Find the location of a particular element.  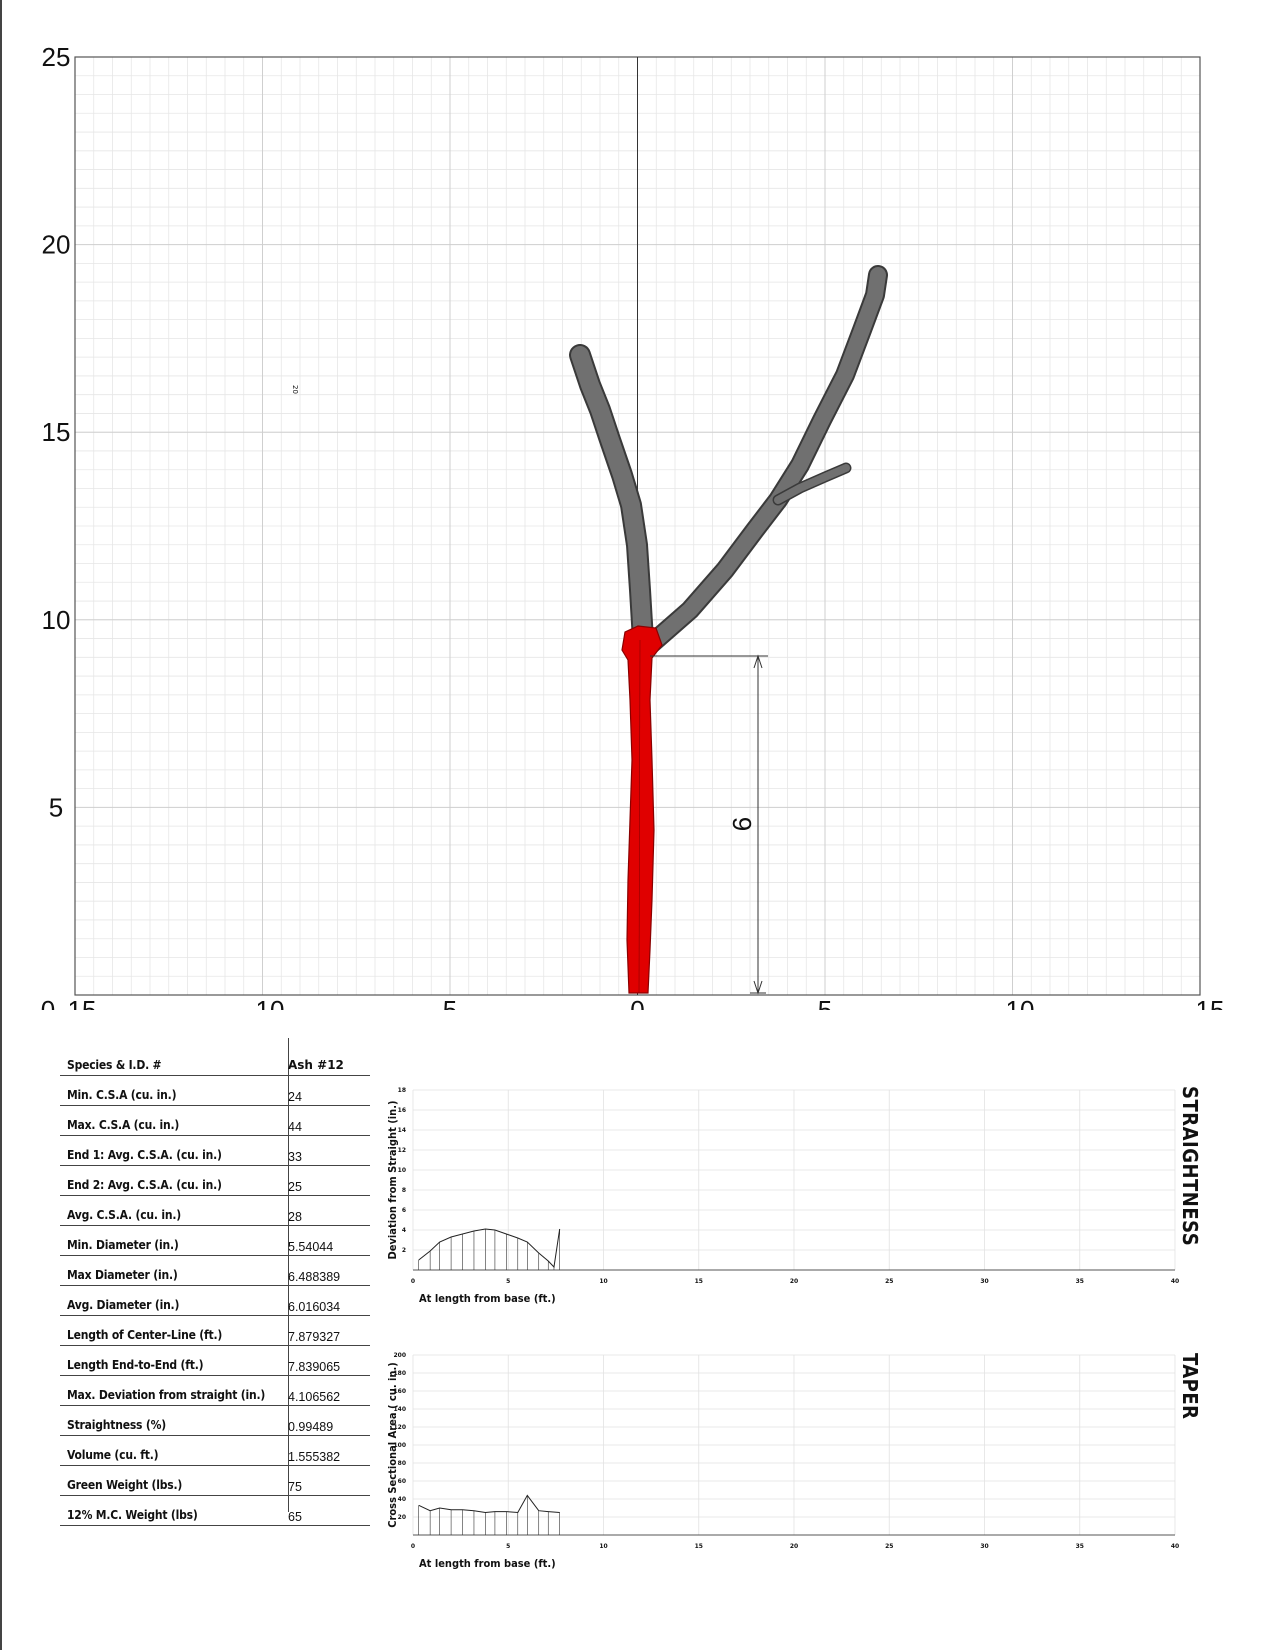

y-tick-label: 5 is located at coordinates (56, 807).